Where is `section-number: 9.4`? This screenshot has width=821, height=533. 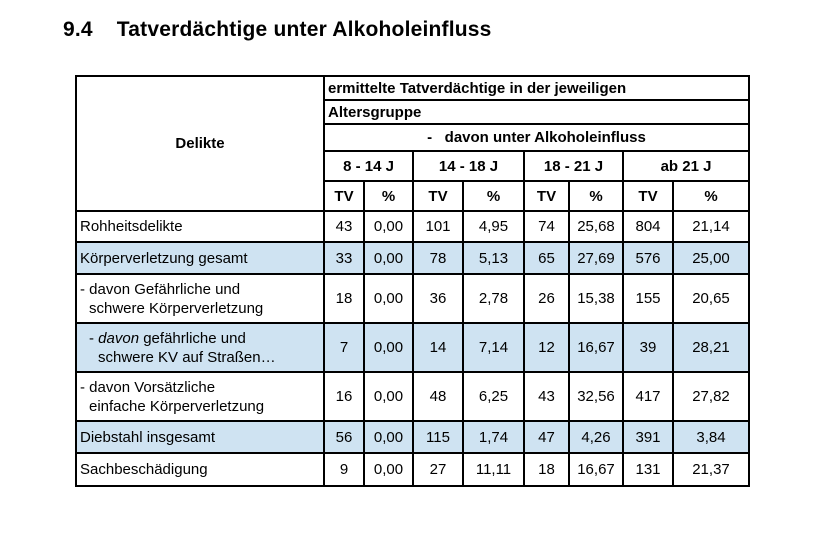
section-number: 9.4 is located at coordinates (78, 29).